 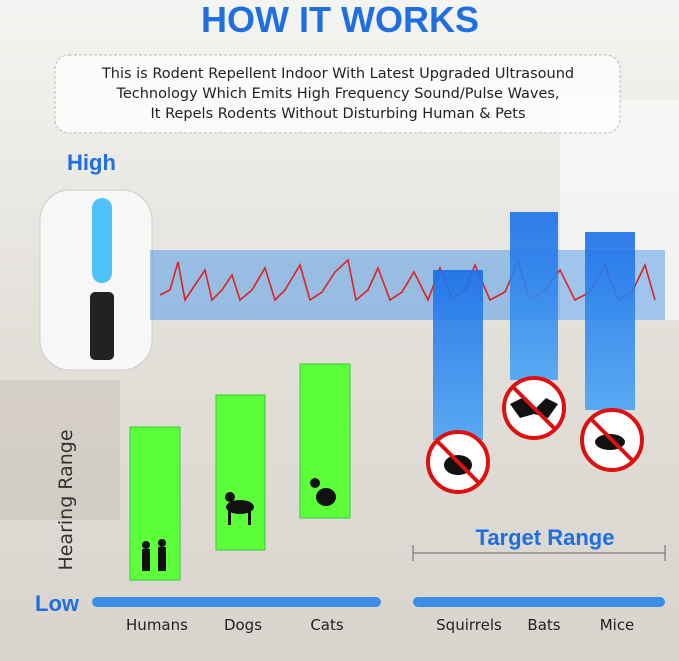 I want to click on device-panel, so click(x=102, y=326).